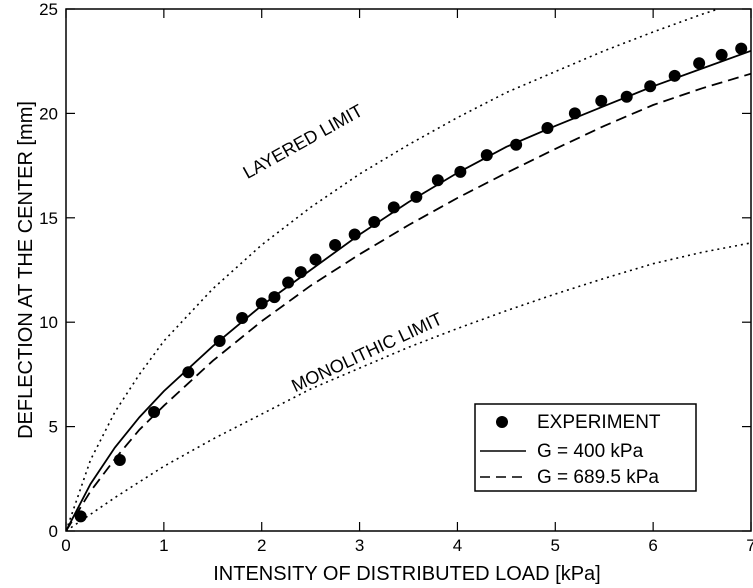 The image size is (753, 588). What do you see at coordinates (457, 545) in the screenshot?
I see `x-tick-label-4: 4` at bounding box center [457, 545].